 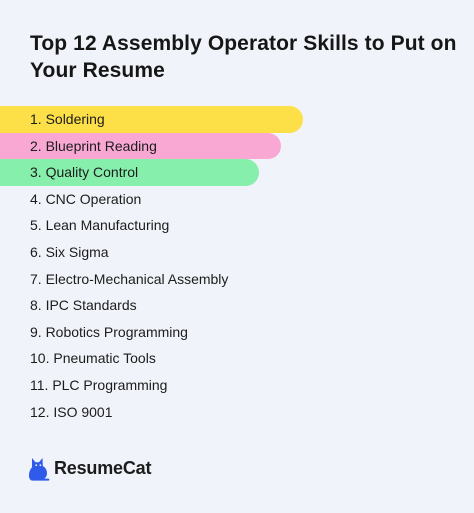 I want to click on brand-logo: ResumeCat, so click(x=89, y=468).